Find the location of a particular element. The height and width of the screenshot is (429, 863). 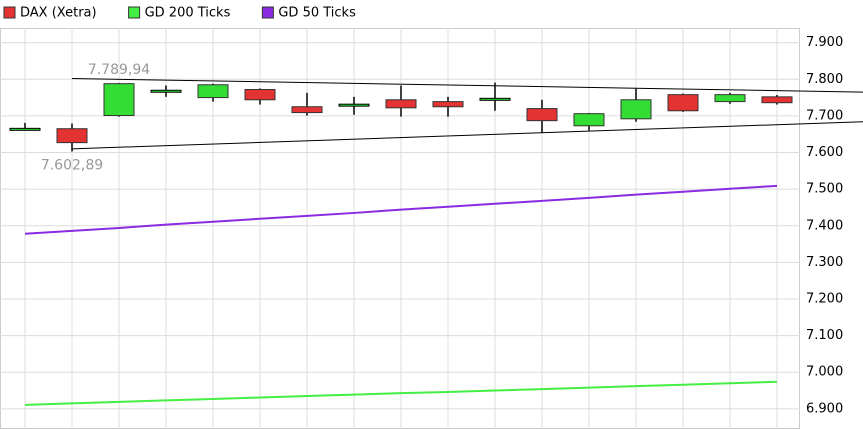

y-tick-label: 7.600 is located at coordinates (824, 152).